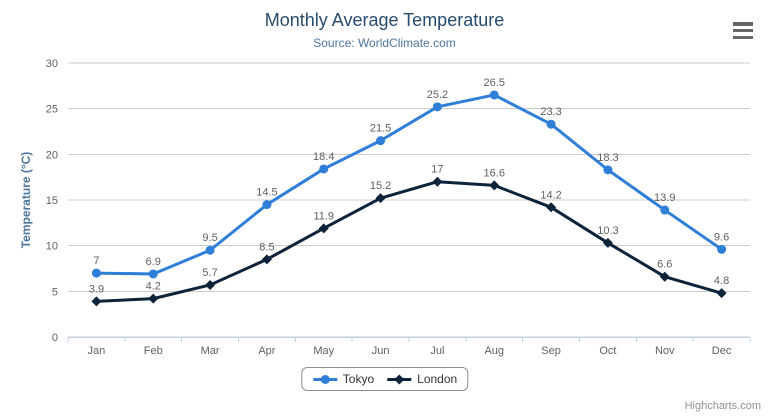 This screenshot has height=416, width=769. Describe the element at coordinates (266, 193) in the screenshot. I see `data-label: 14.5` at that location.